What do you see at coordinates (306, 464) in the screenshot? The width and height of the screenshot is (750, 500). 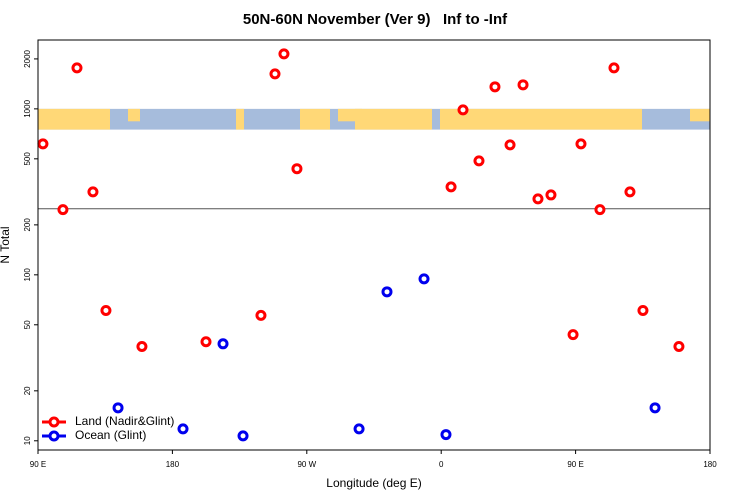 I see `x-tick-label: 90 W` at bounding box center [306, 464].